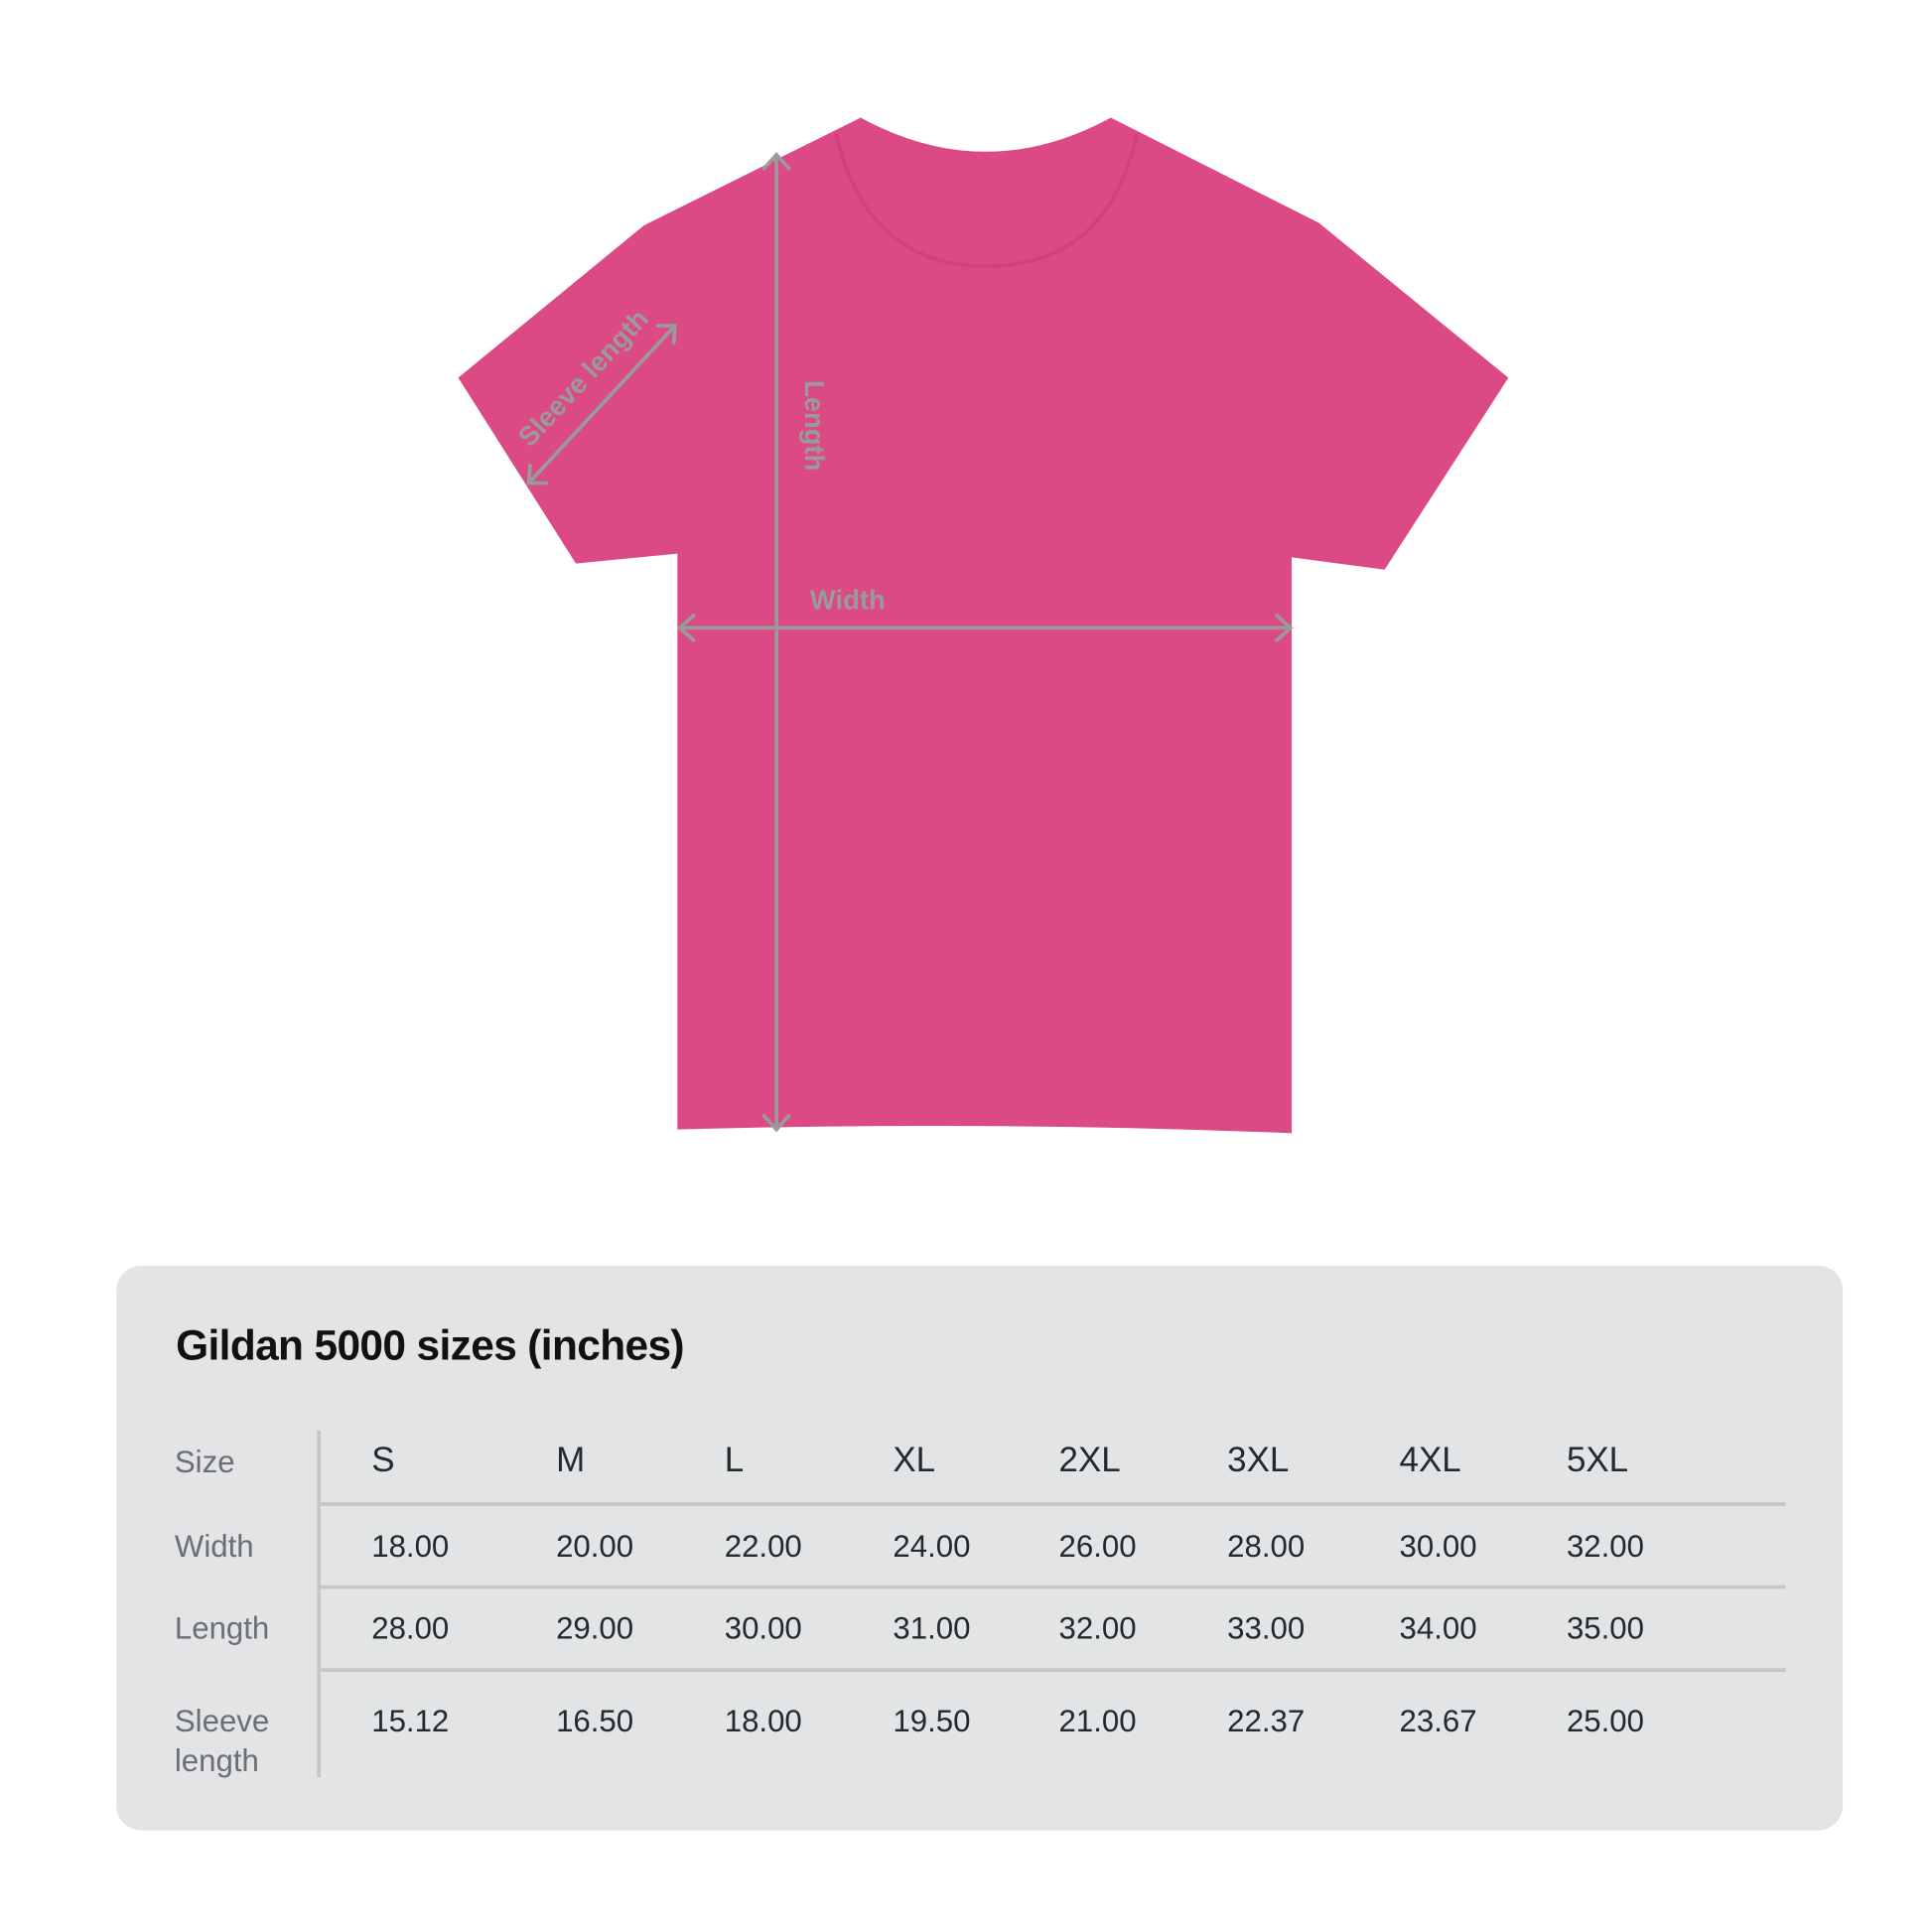 The height and width of the screenshot is (1932, 1932). Describe the element at coordinates (932, 1547) in the screenshot. I see `table-cell: 24.00` at that location.